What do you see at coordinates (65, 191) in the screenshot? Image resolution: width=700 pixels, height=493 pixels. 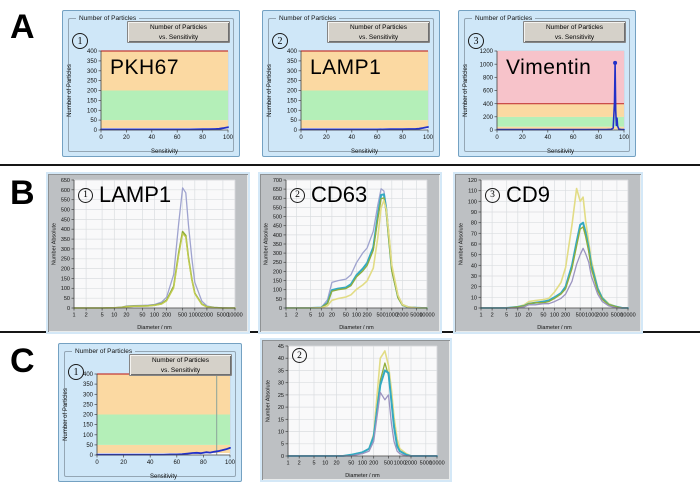 I see `svg-text: 600` at bounding box center [65, 191].